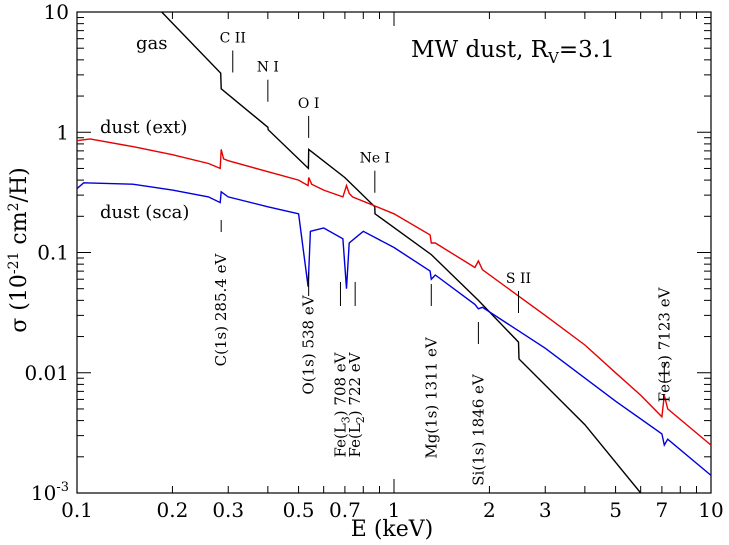  I want to click on edge-label-o-i: O I, so click(308, 104).